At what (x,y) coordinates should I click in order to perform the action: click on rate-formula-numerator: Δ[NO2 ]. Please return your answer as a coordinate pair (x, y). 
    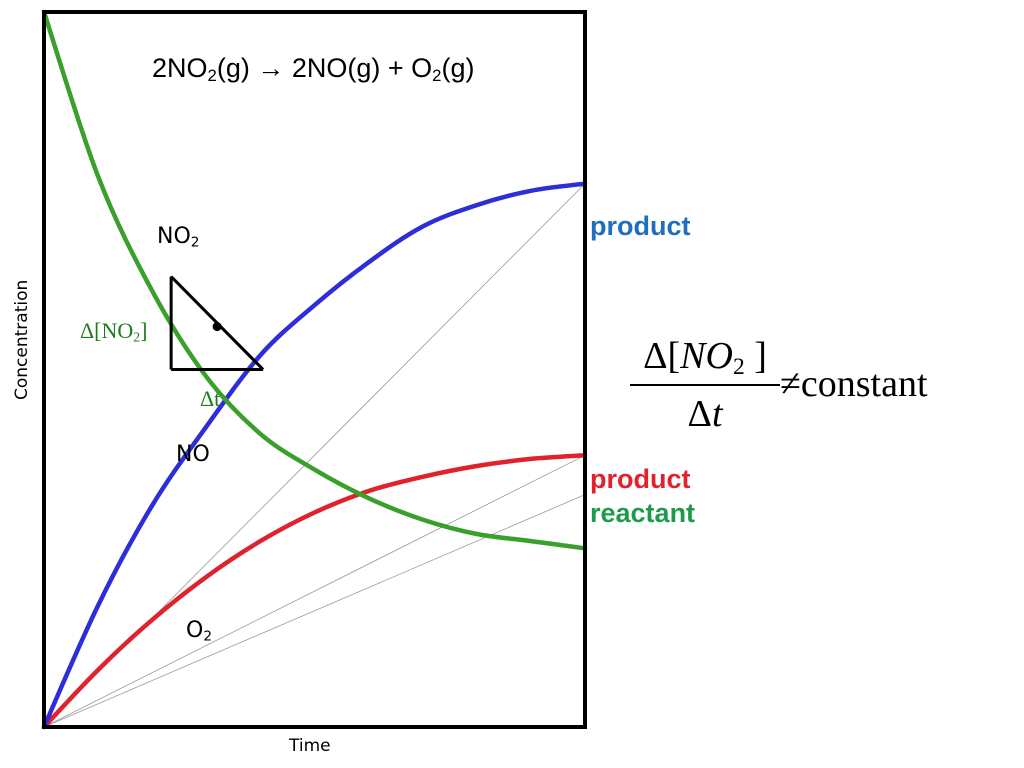
    Looking at the image, I should click on (705, 357).